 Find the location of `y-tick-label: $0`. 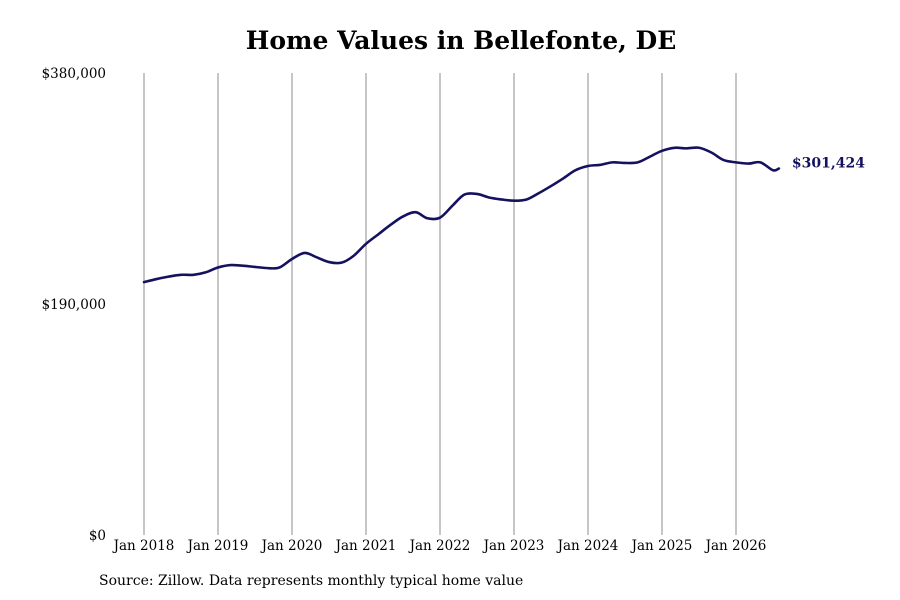

y-tick-label: $0 is located at coordinates (97, 536).